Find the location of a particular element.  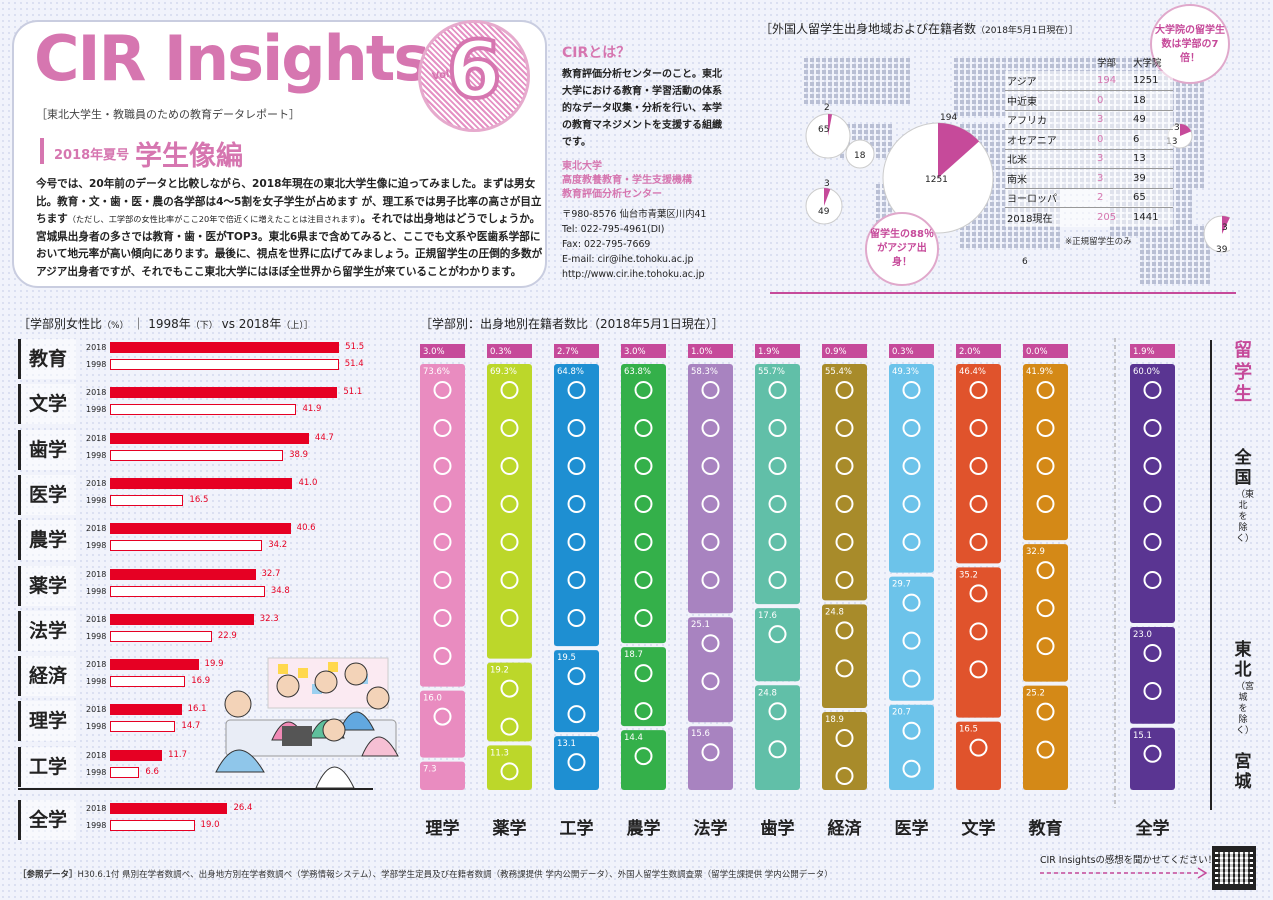

website-link: http://www.cir.ihe.tohoku.ac.jp is located at coordinates (633, 274).